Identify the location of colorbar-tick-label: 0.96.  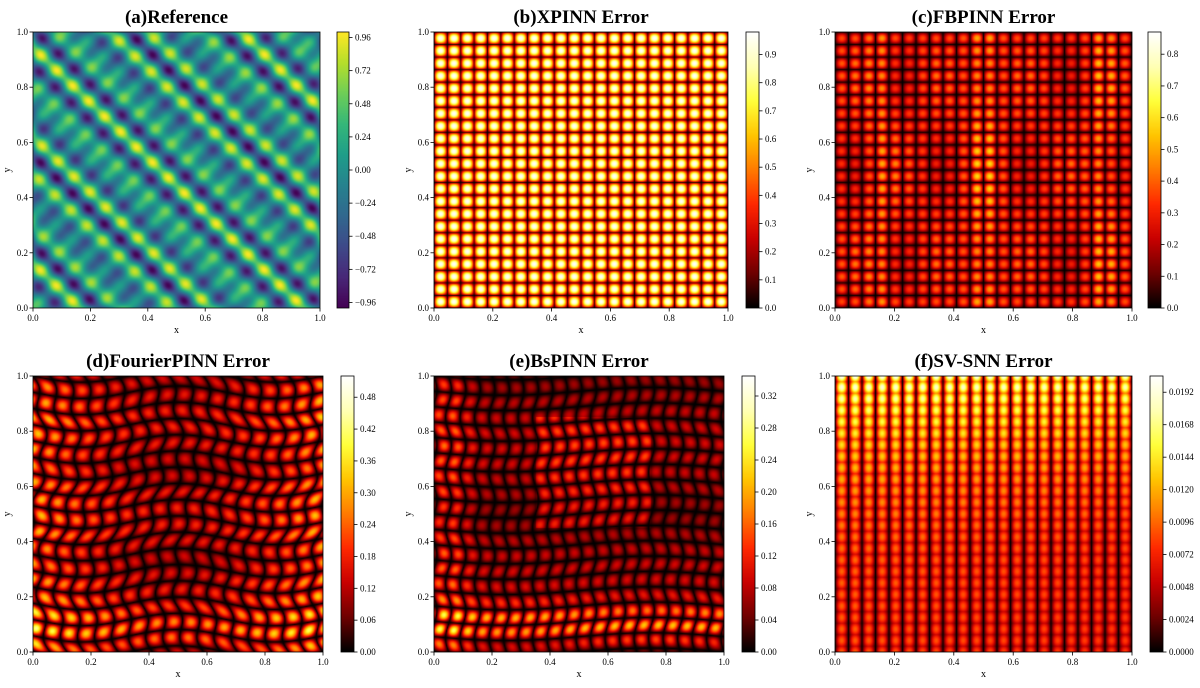
(363, 38).